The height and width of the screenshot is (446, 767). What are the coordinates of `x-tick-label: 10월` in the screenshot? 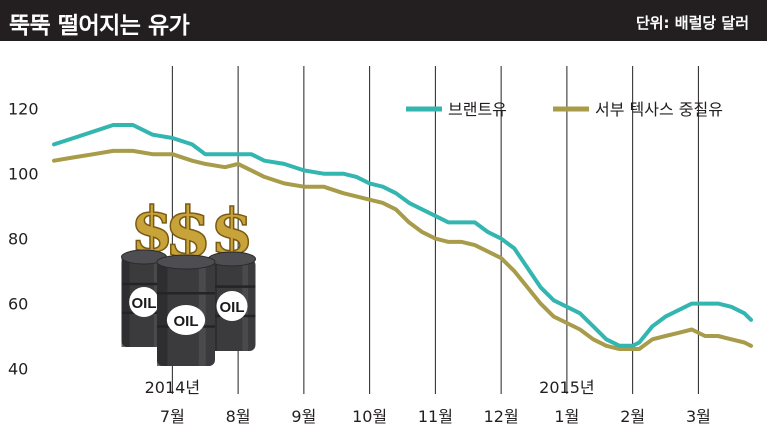 It's located at (369, 416).